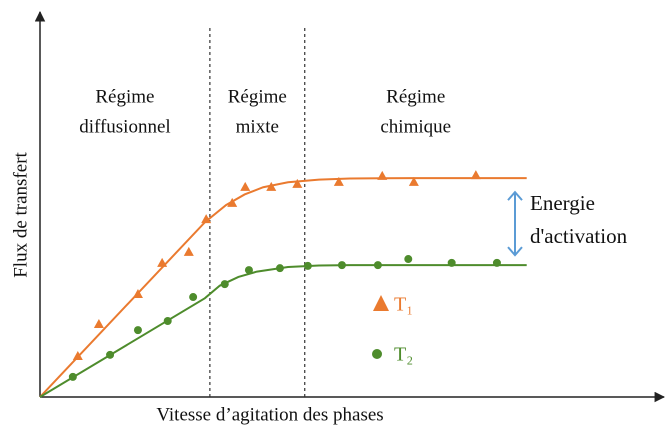 The height and width of the screenshot is (427, 667). I want to click on annotation: Energie, so click(562, 203).